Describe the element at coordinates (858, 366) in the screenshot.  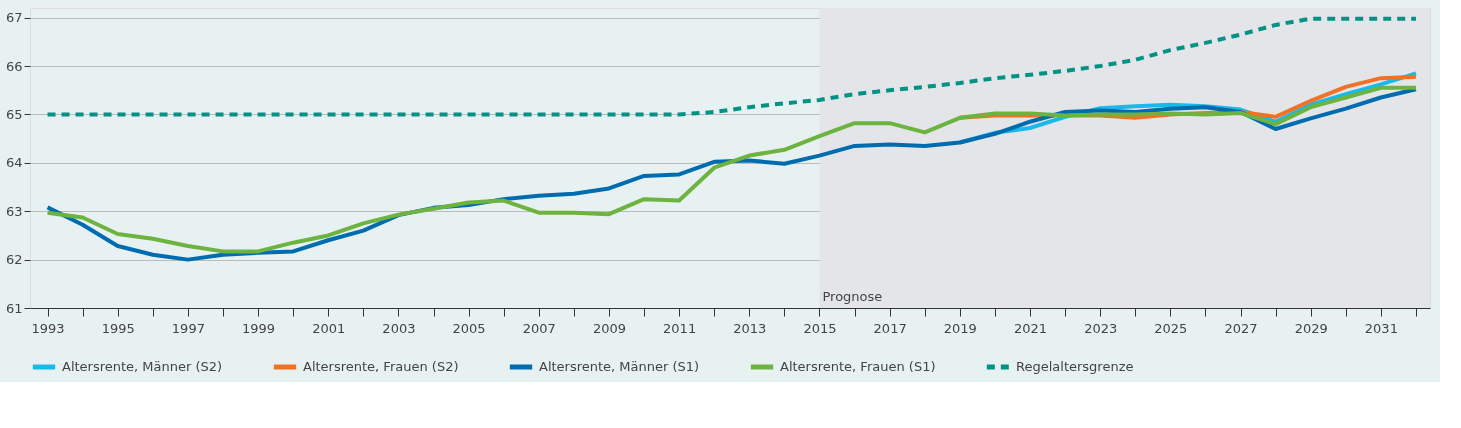
I see `legend-label: Altersrente, Frauen (S1)` at that location.